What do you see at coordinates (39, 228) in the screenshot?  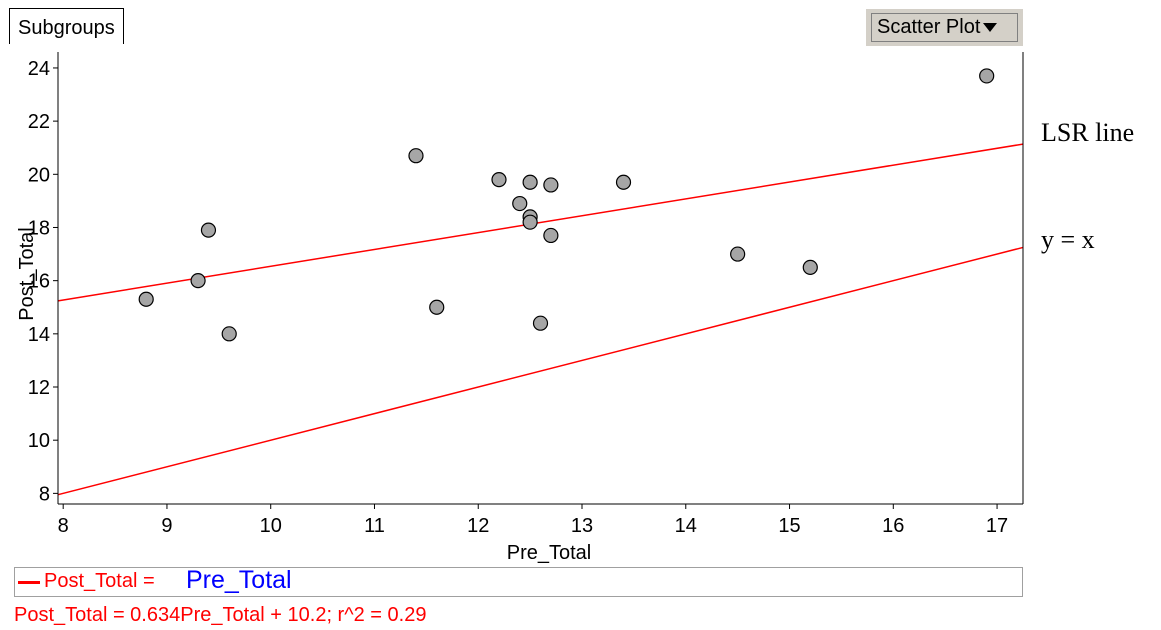 I see `y-tick-label: 18` at bounding box center [39, 228].